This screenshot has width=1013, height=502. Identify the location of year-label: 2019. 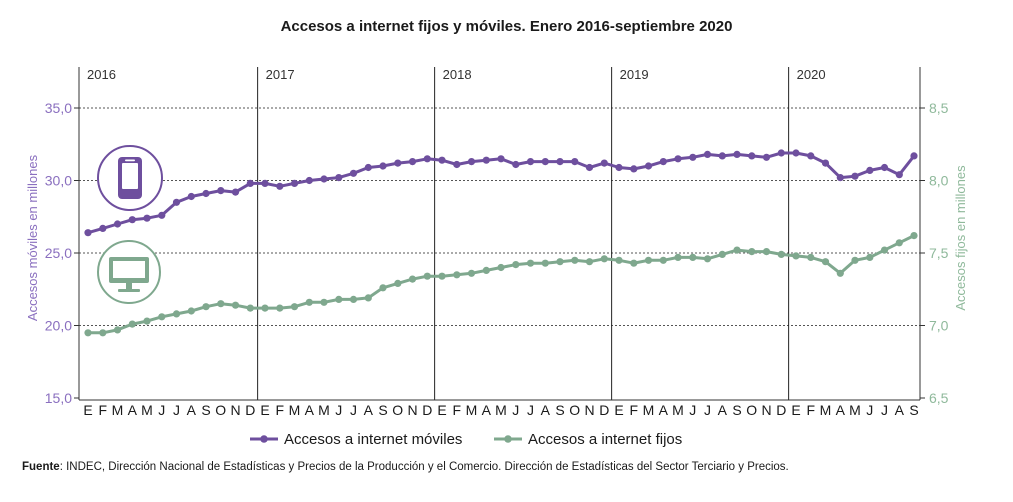
(634, 74).